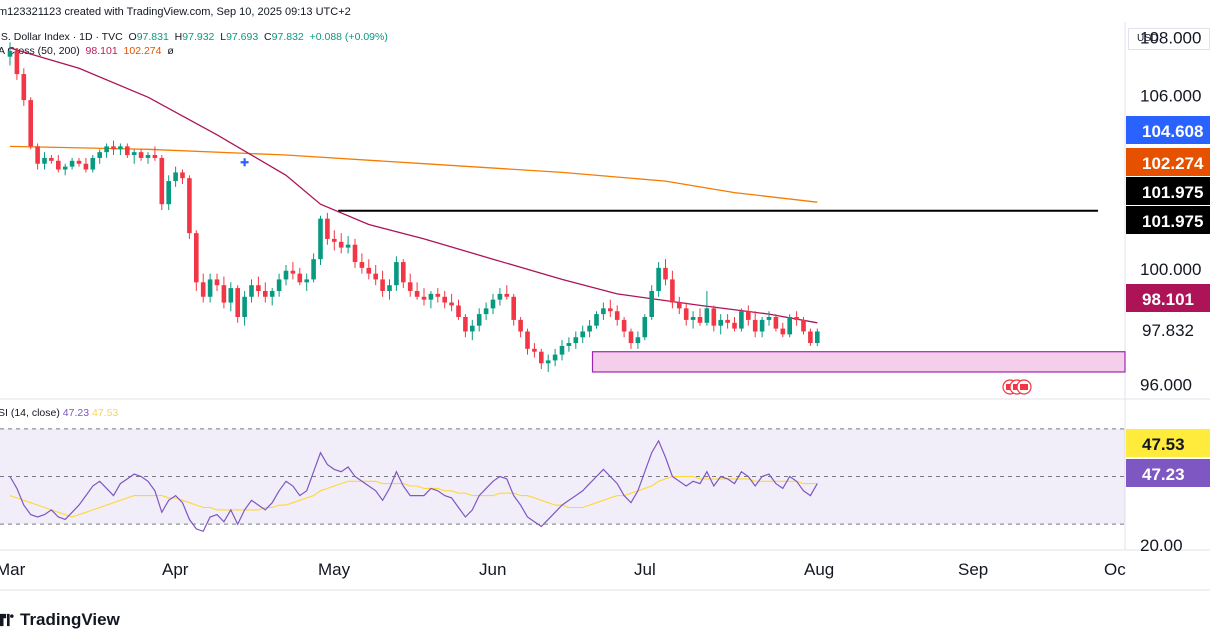 The width and height of the screenshot is (1210, 642). Describe the element at coordinates (244, 162) in the screenshot. I see `cross-marker-icon` at that location.